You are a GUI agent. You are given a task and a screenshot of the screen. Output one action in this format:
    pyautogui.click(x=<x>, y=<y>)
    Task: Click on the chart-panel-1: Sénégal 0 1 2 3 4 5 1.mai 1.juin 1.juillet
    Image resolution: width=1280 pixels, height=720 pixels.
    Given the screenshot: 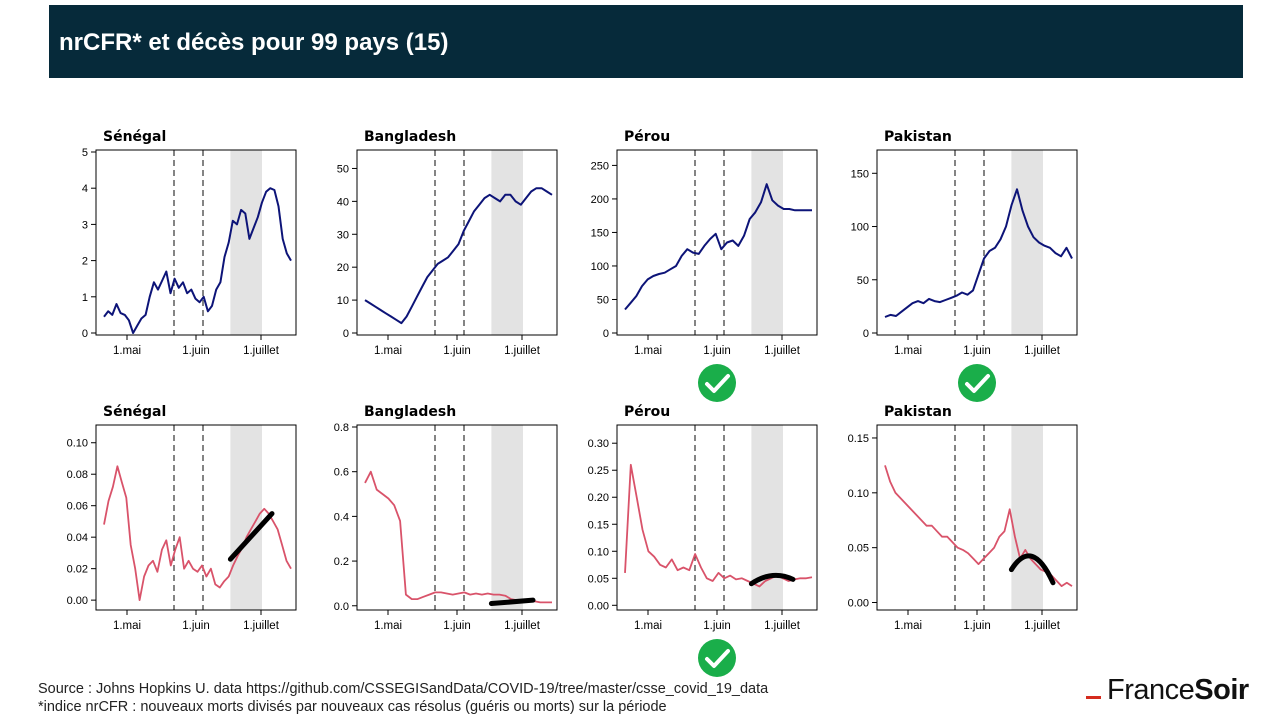 What is the action you would take?
    pyautogui.click(x=189, y=243)
    